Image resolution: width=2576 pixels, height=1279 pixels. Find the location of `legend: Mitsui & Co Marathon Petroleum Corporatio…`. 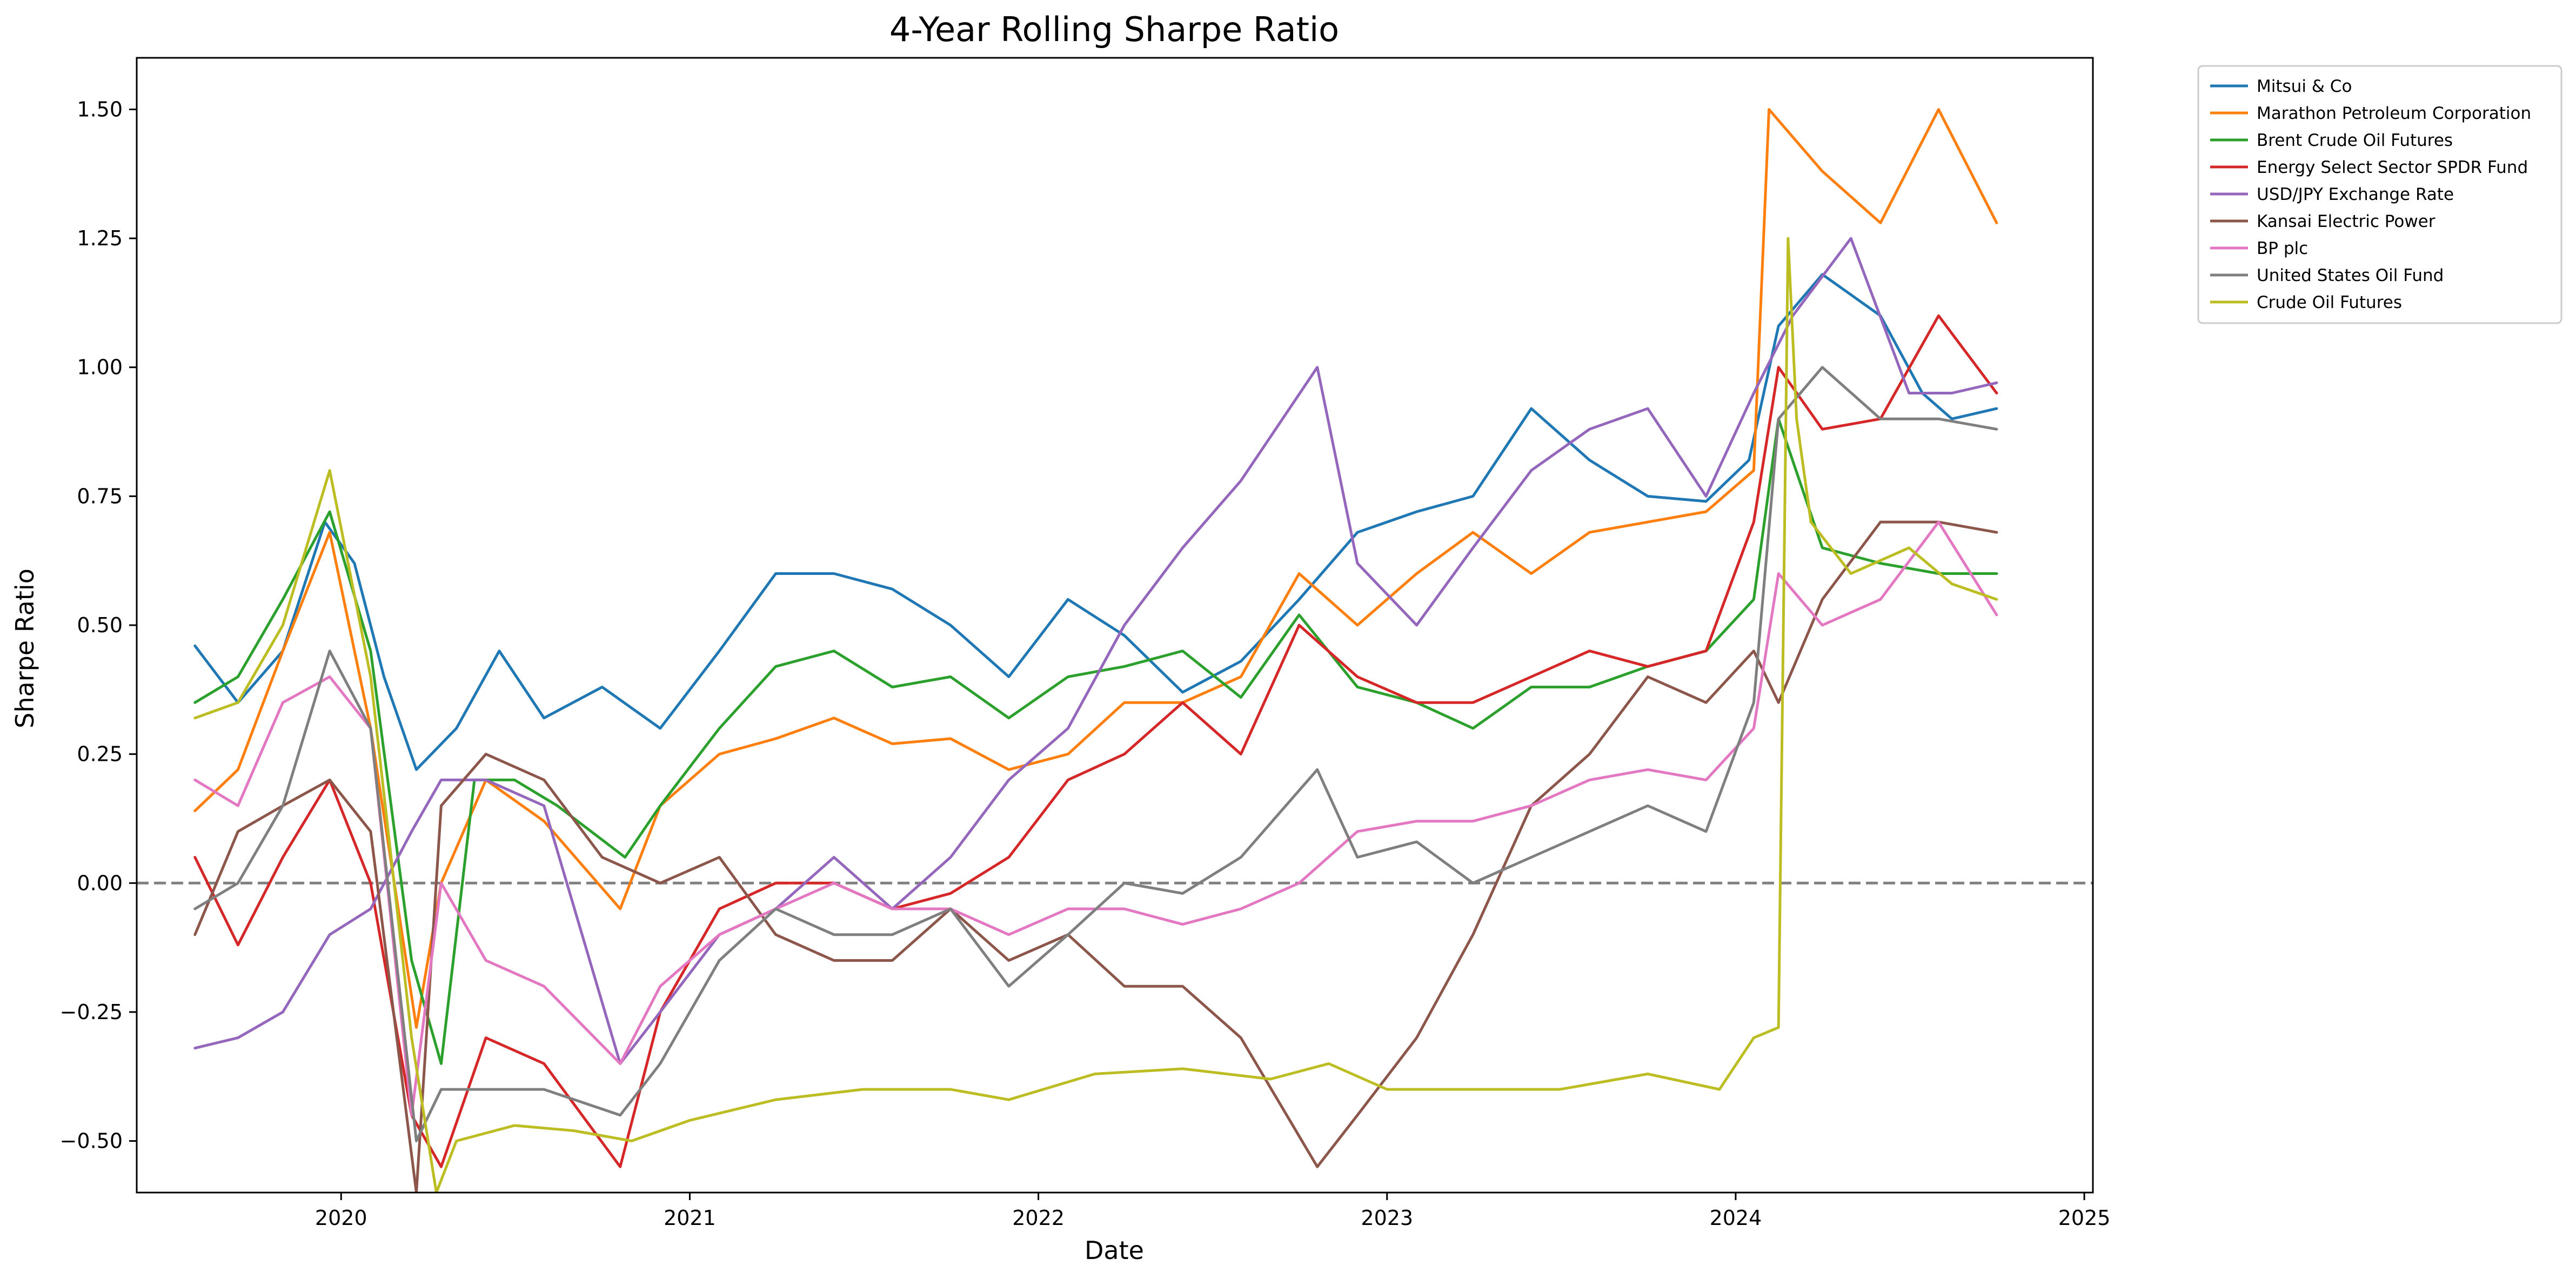

legend: Mitsui & Co Marathon Petroleum Corporatio… is located at coordinates (2379, 195).